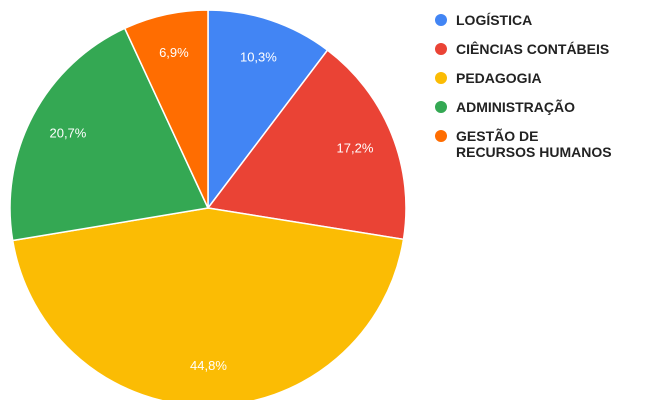 The image size is (668, 400). What do you see at coordinates (67, 132) in the screenshot?
I see `data-label: 20,7%` at bounding box center [67, 132].